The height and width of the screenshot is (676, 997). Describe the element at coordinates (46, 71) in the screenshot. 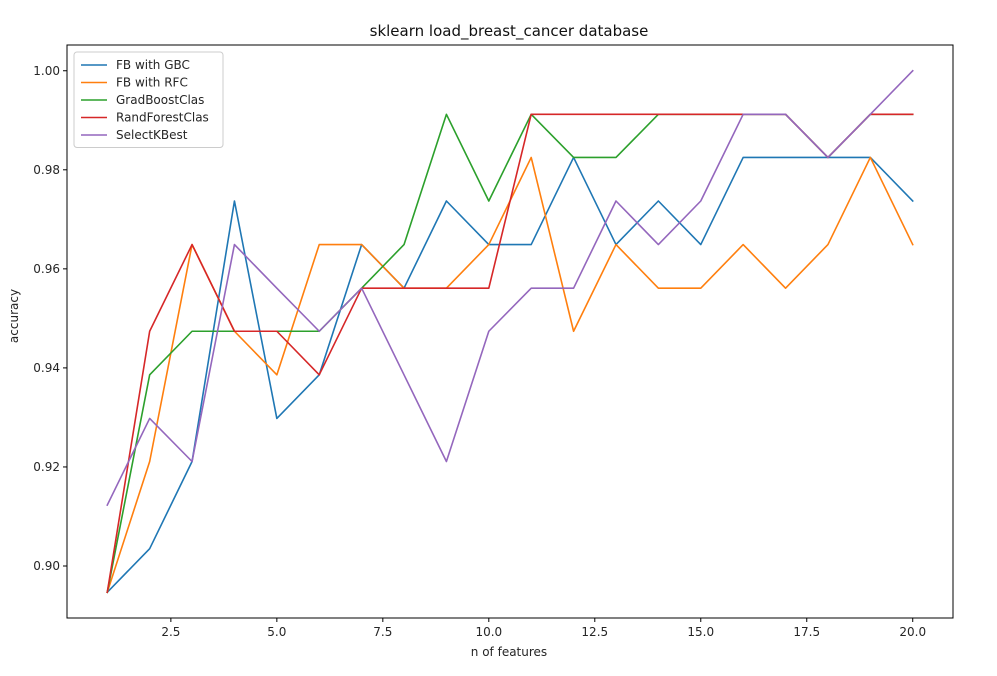

I see `y-tick-label: 1.00` at that location.